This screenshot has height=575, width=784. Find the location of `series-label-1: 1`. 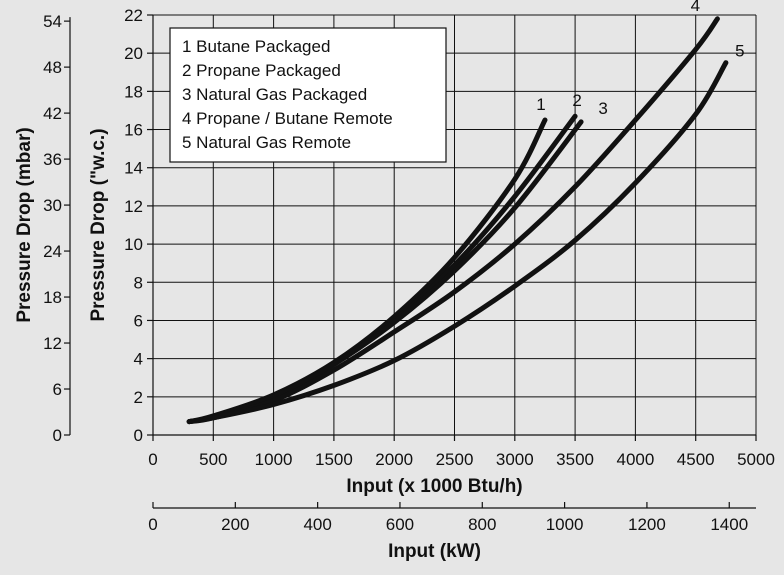

series-label-1: 1 is located at coordinates (540, 104).